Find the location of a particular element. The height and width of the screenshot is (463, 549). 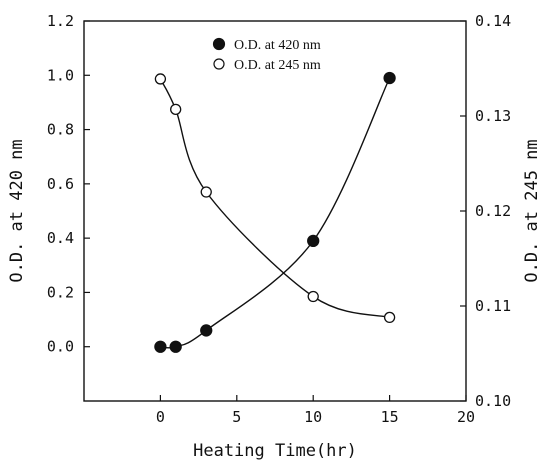

y-tick-label-left: 0.0 is located at coordinates (60, 347).